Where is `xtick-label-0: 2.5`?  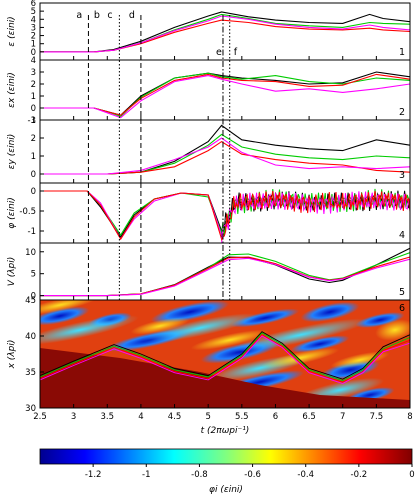
xtick-label-0: 2.5 is located at coordinates (40, 417).